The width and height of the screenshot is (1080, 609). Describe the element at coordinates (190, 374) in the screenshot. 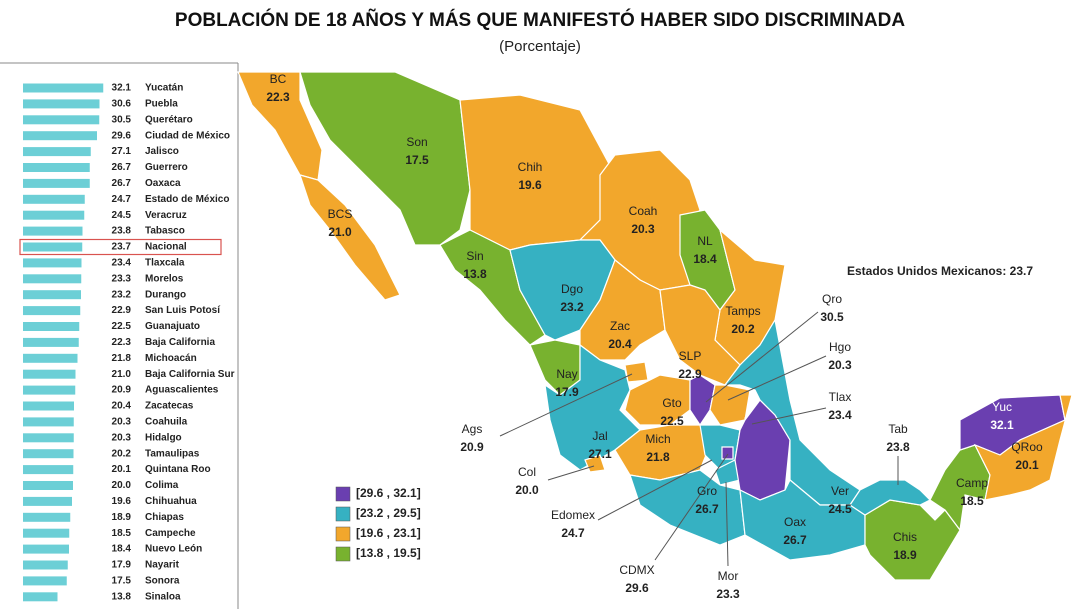

I see `category-label: Baja California Sur` at that location.